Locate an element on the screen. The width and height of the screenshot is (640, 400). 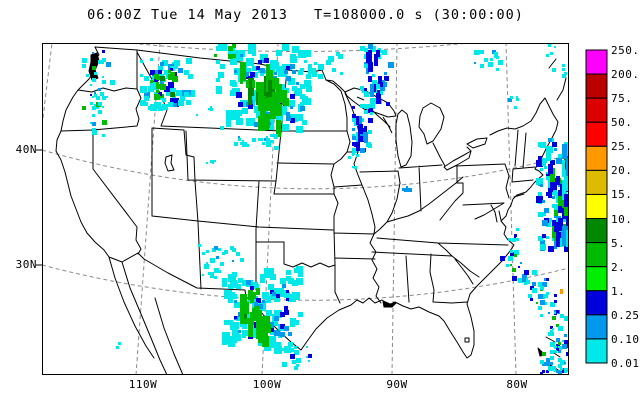
colorbar-level-label: 15. is located at coordinates (622, 194).